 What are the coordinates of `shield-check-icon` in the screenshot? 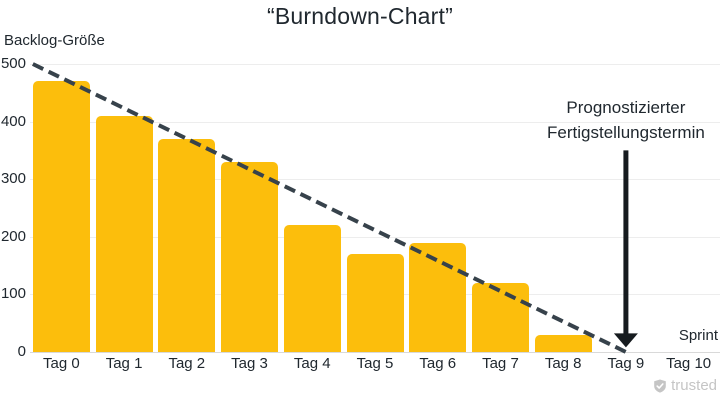 It's located at (660, 386).